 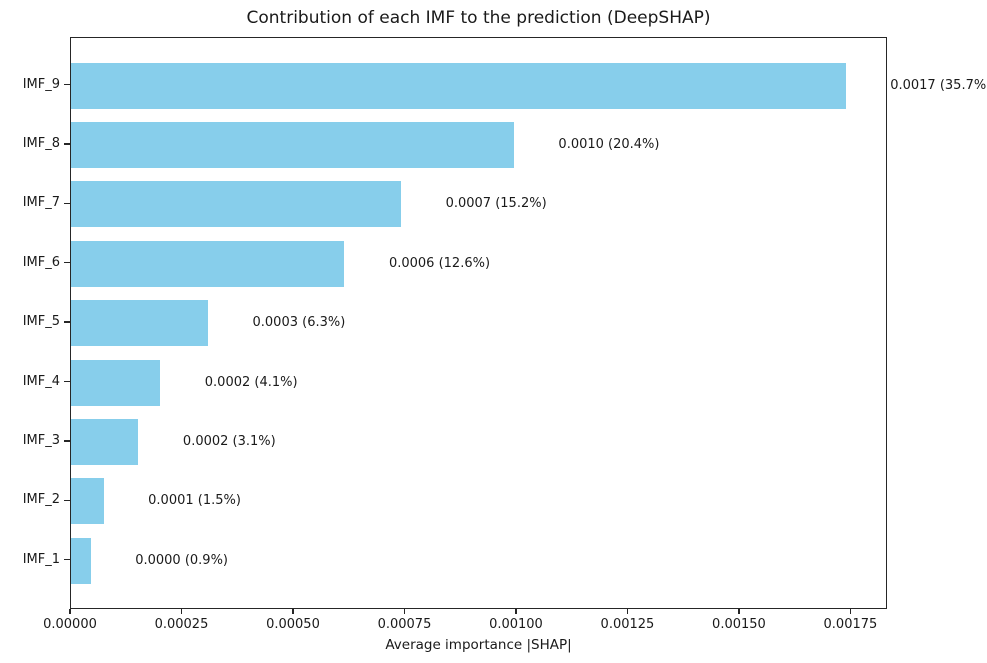 What do you see at coordinates (41, 500) in the screenshot?
I see `y-tick-label-imf_2: IMF_2` at bounding box center [41, 500].